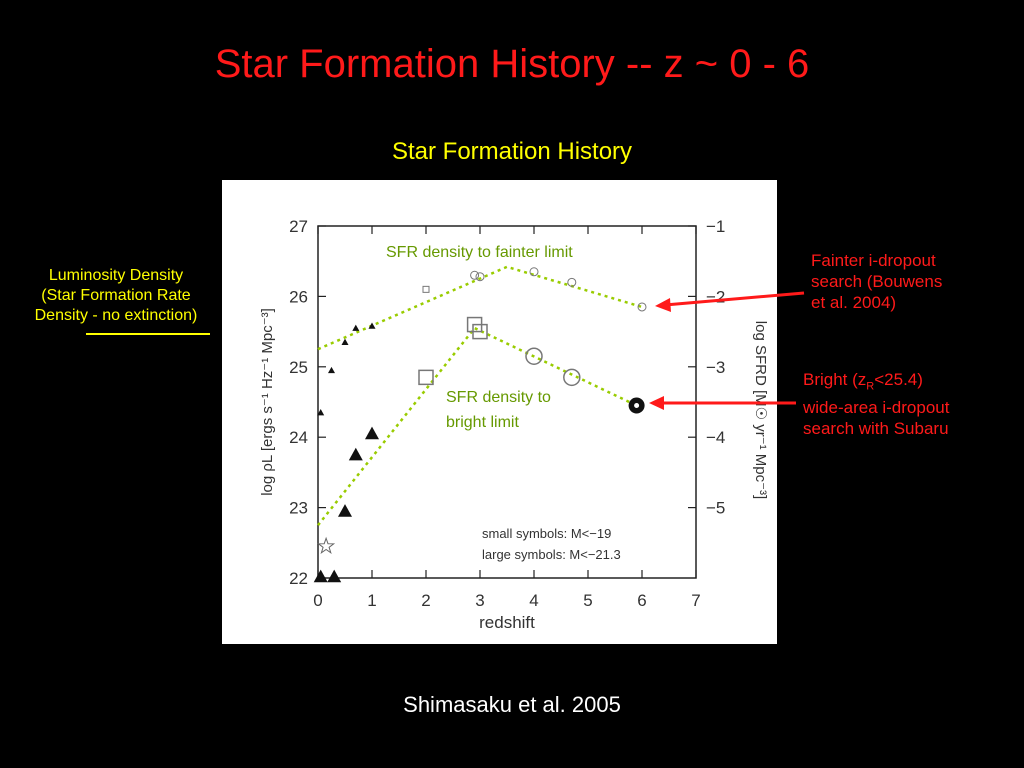 Image resolution: width=1024 pixels, height=768 pixels. I want to click on legend-line: small symbols: M<−19, so click(546, 533).